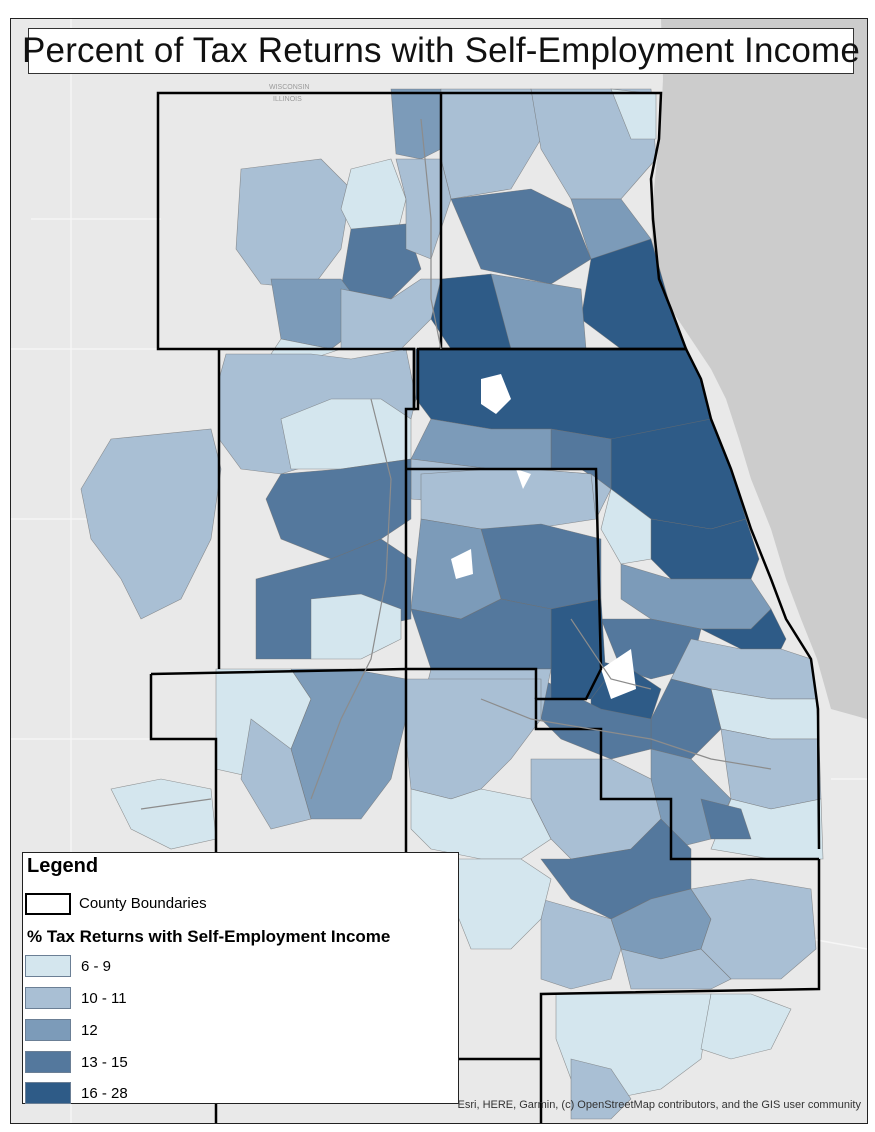  I want to click on county-boundary-label: County Boundaries, so click(143, 903).